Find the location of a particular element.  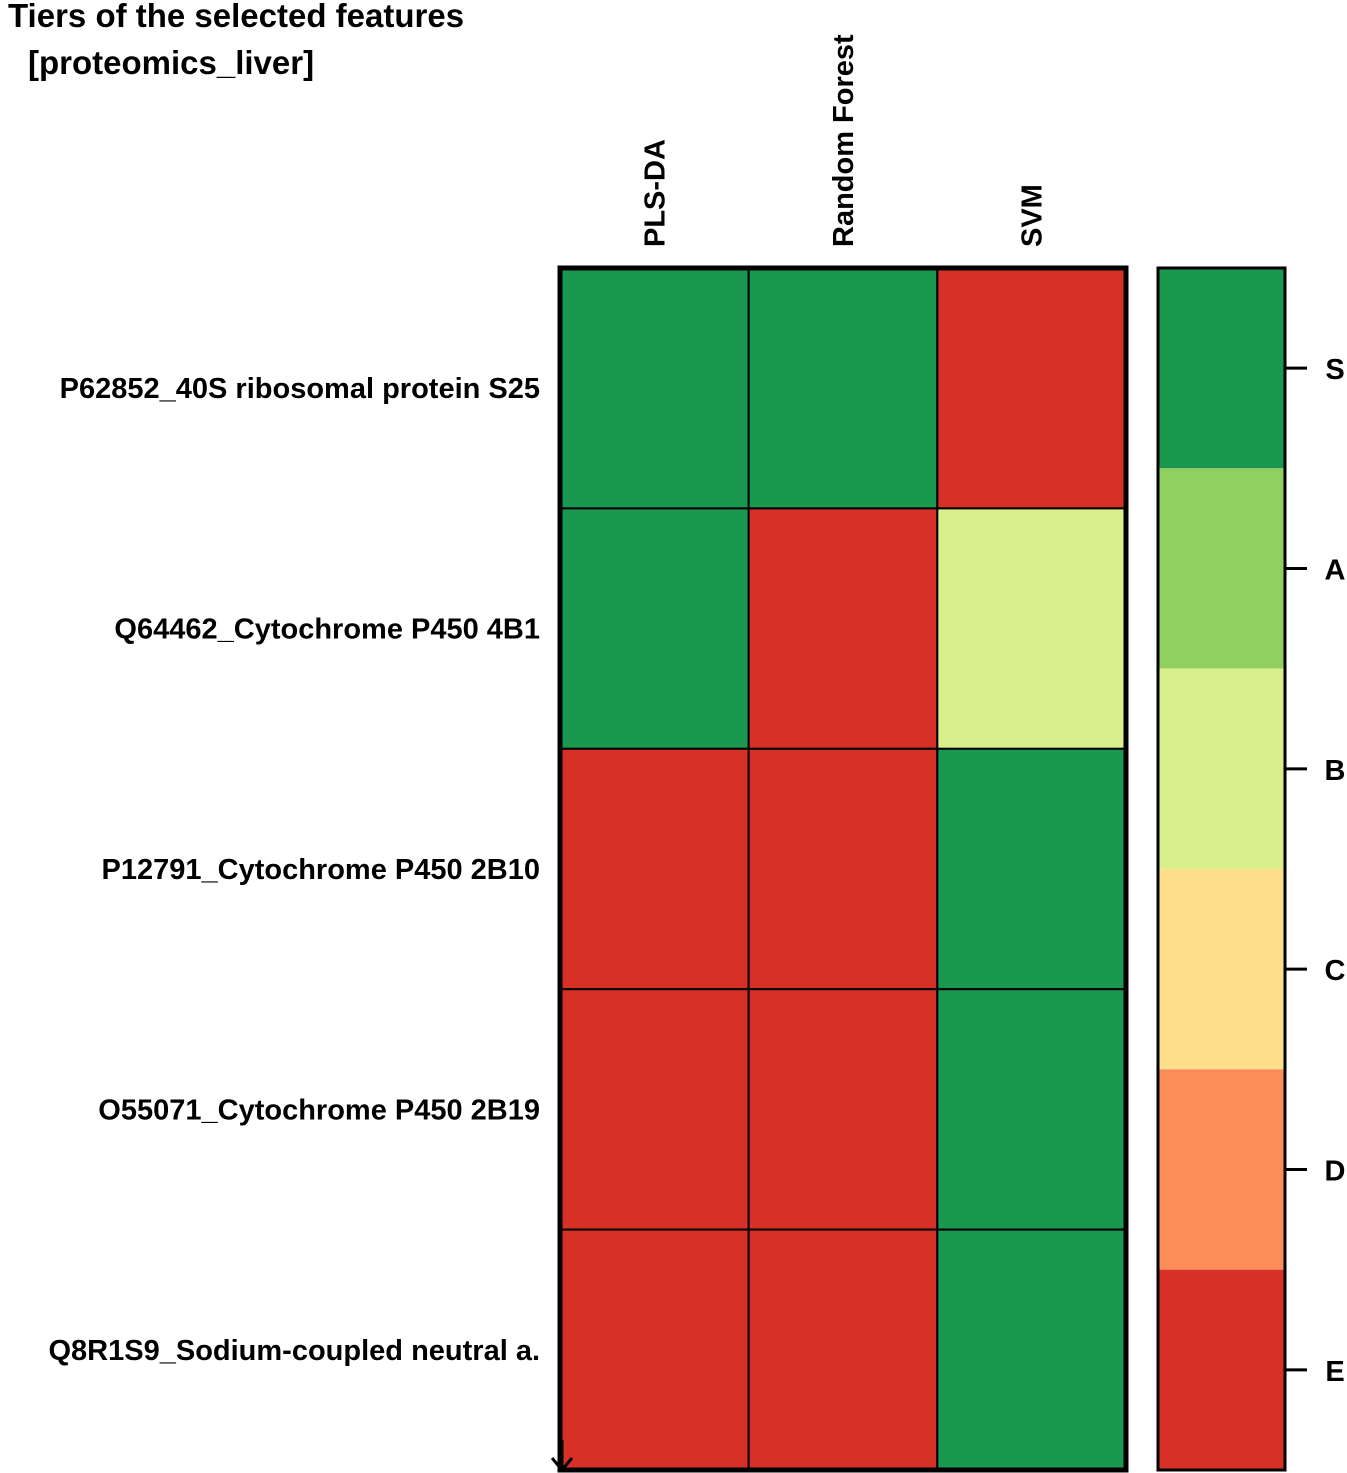

legend-label-S: S is located at coordinates (1334, 370).